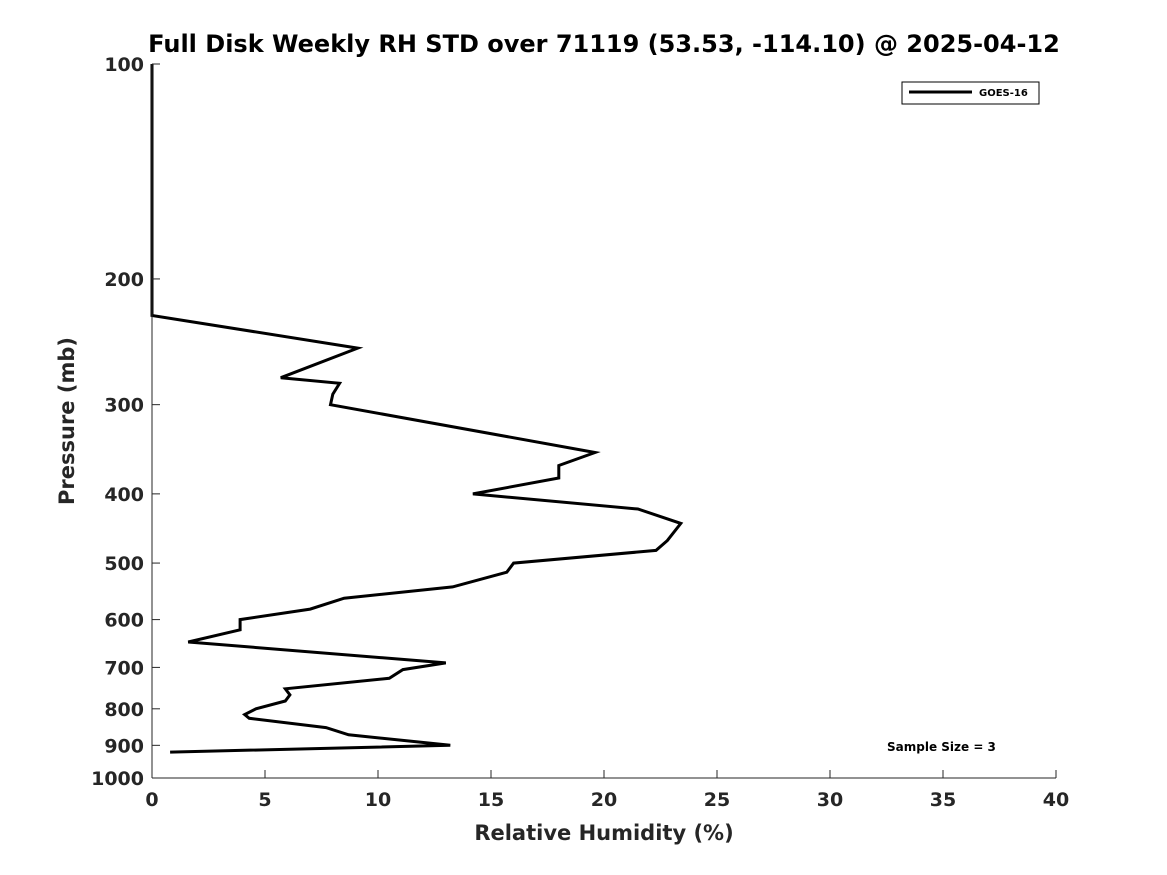 This screenshot has width=1167, height=875. Describe the element at coordinates (1056, 800) in the screenshot. I see `x-tick-label: 40` at that location.